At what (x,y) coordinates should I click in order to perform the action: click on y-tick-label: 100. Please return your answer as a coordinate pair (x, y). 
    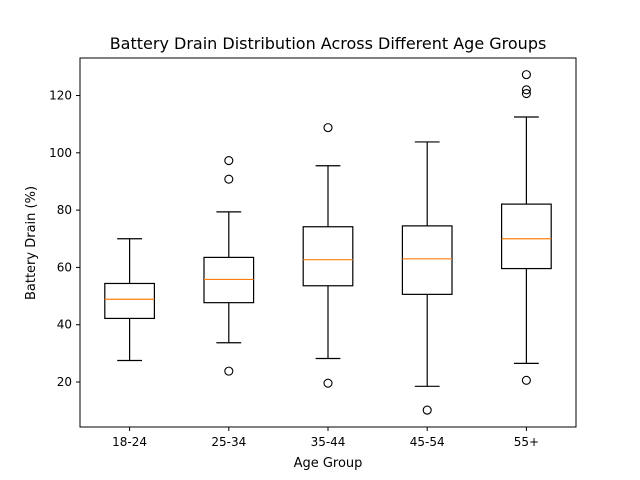
    Looking at the image, I should click on (60, 153).